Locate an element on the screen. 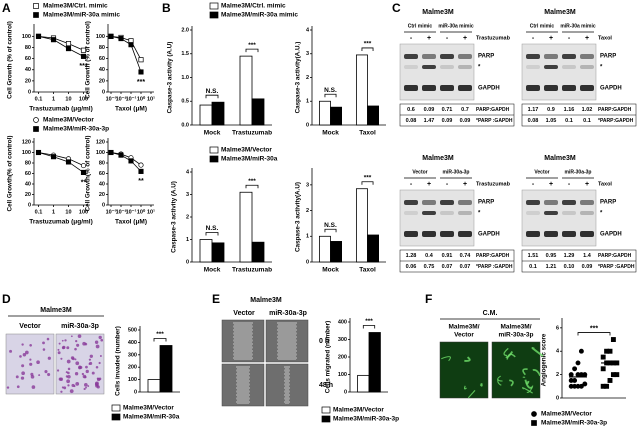  ratio-cell: 1.21 is located at coordinates (551, 267).